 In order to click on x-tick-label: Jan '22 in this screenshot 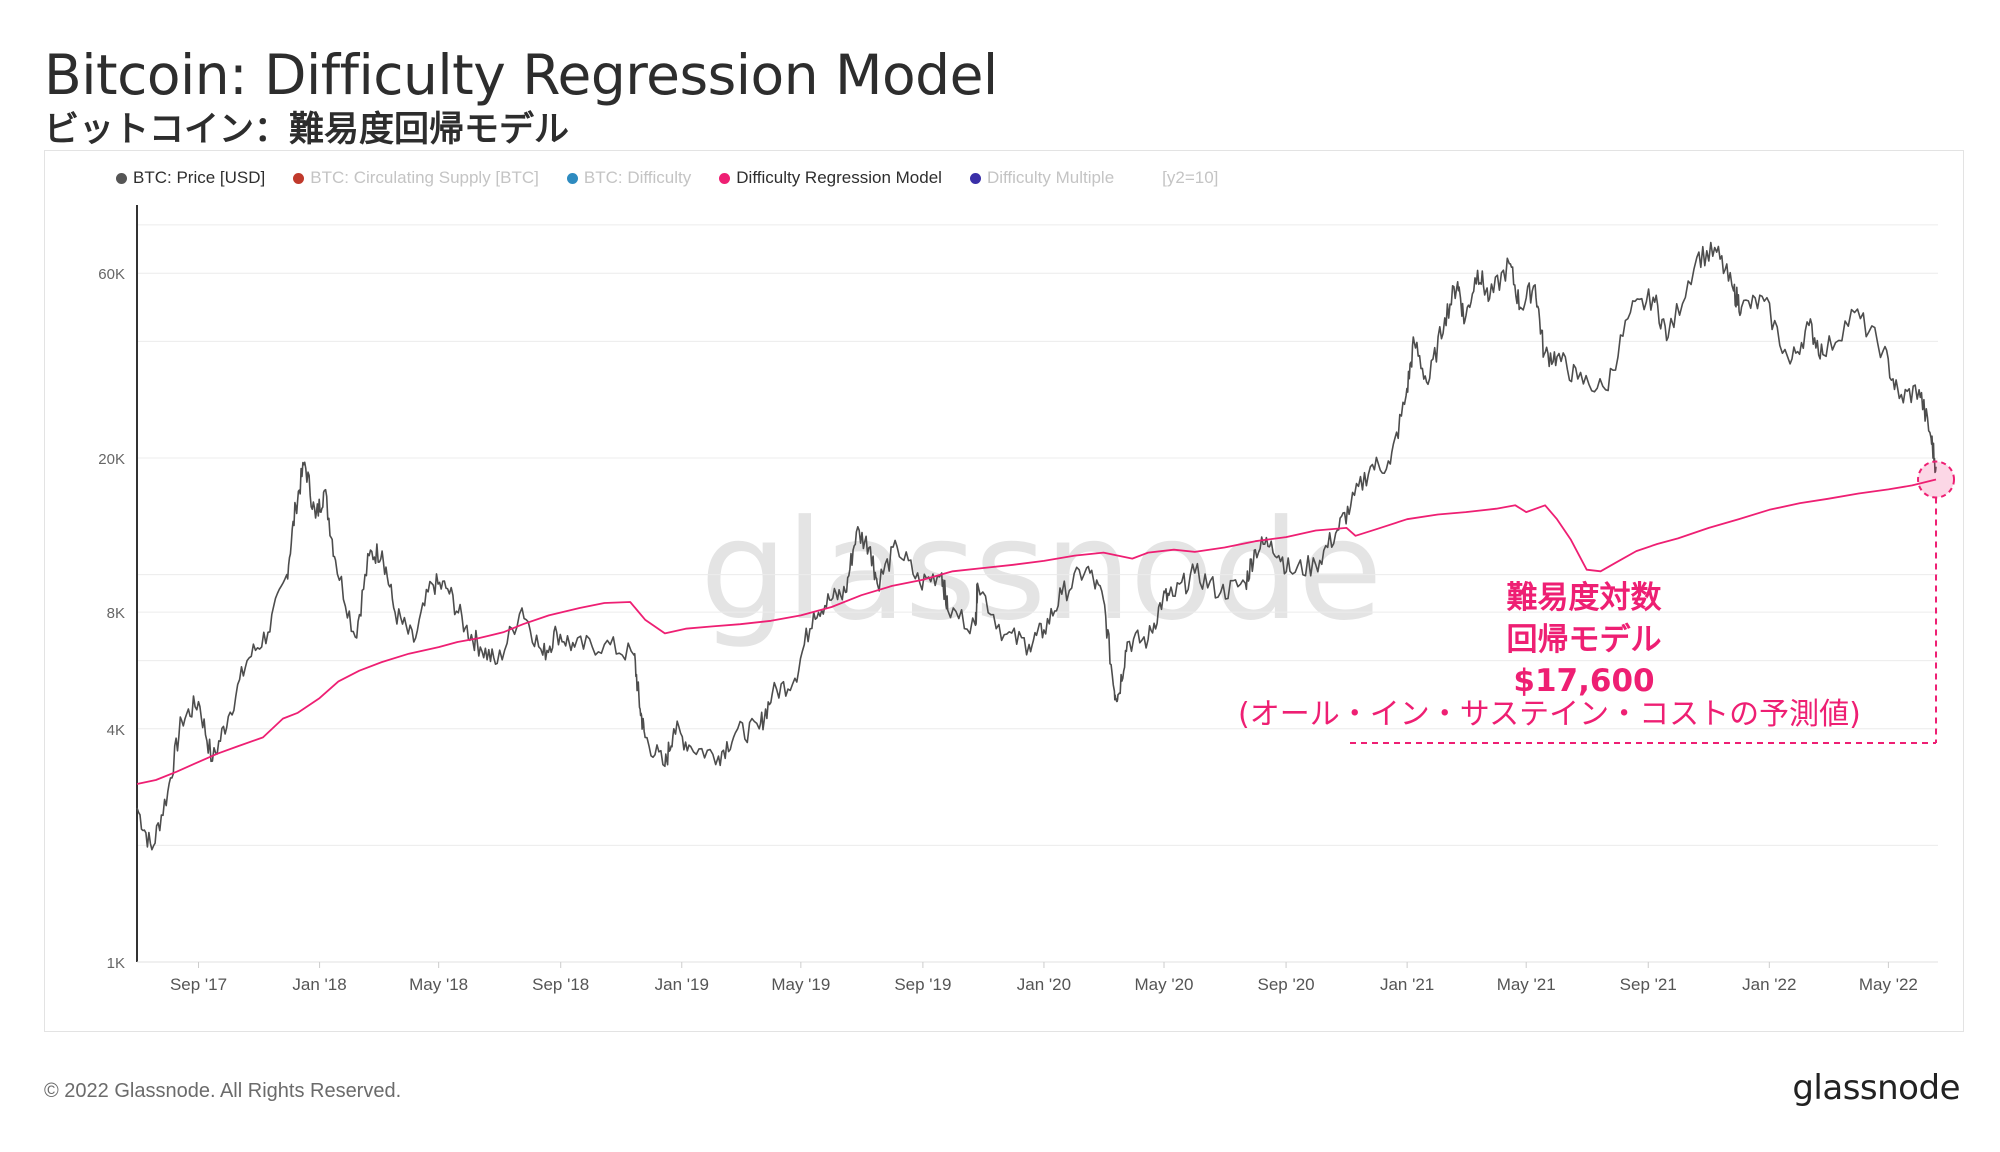, I will do `click(1769, 984)`.